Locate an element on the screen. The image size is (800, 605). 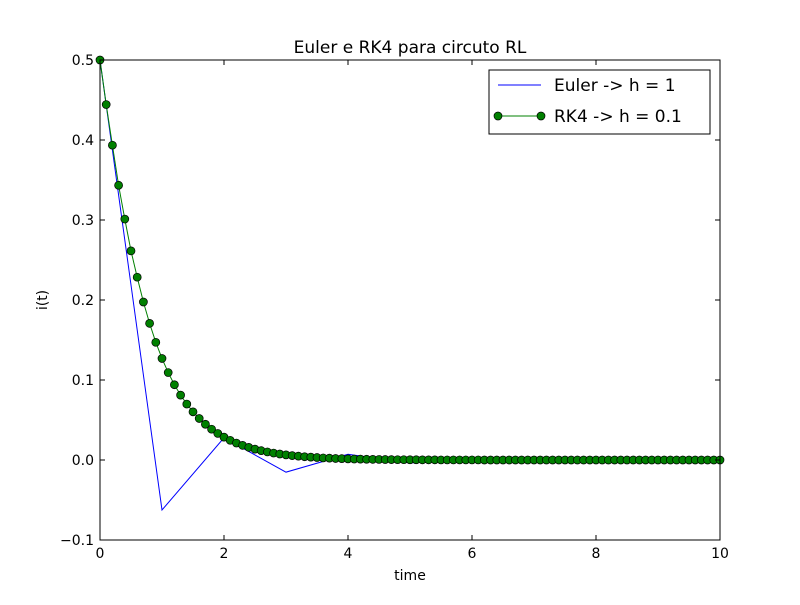
y-tick-label: 0.4 is located at coordinates (83, 141).